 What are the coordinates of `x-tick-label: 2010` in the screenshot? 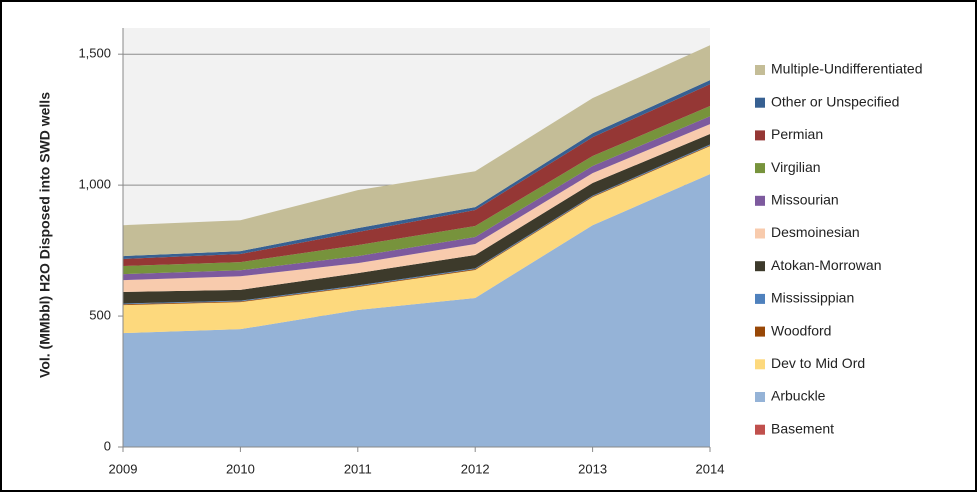 It's located at (240, 468).